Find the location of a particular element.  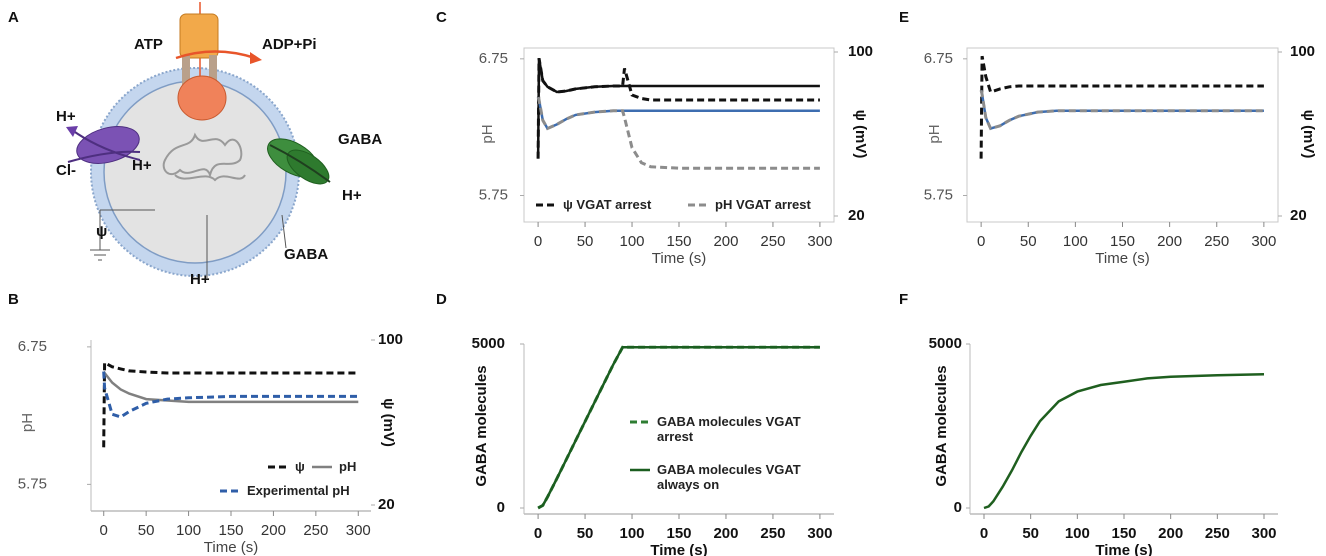

legend-label: pH is located at coordinates (348, 466).